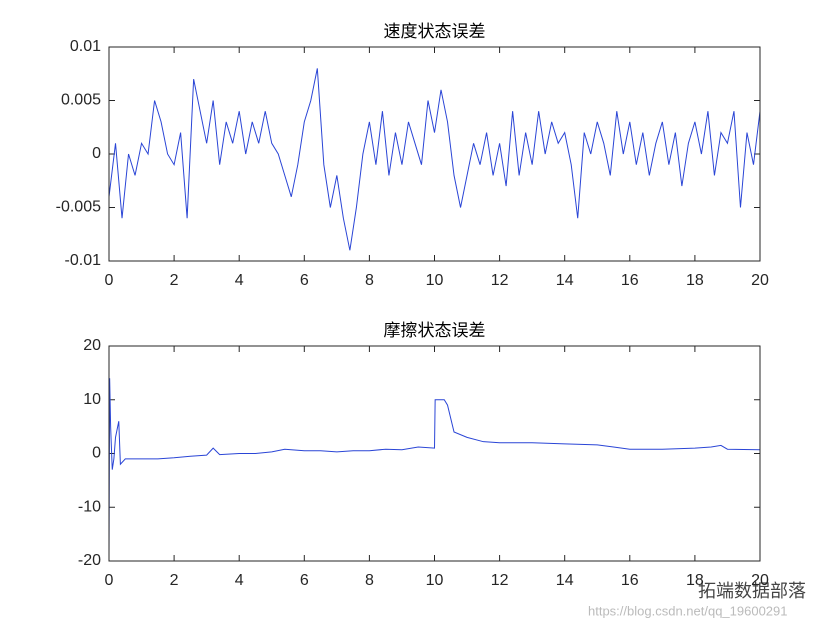 The height and width of the screenshot is (630, 840). I want to click on chart-title: 摩擦状态误差, so click(435, 330).